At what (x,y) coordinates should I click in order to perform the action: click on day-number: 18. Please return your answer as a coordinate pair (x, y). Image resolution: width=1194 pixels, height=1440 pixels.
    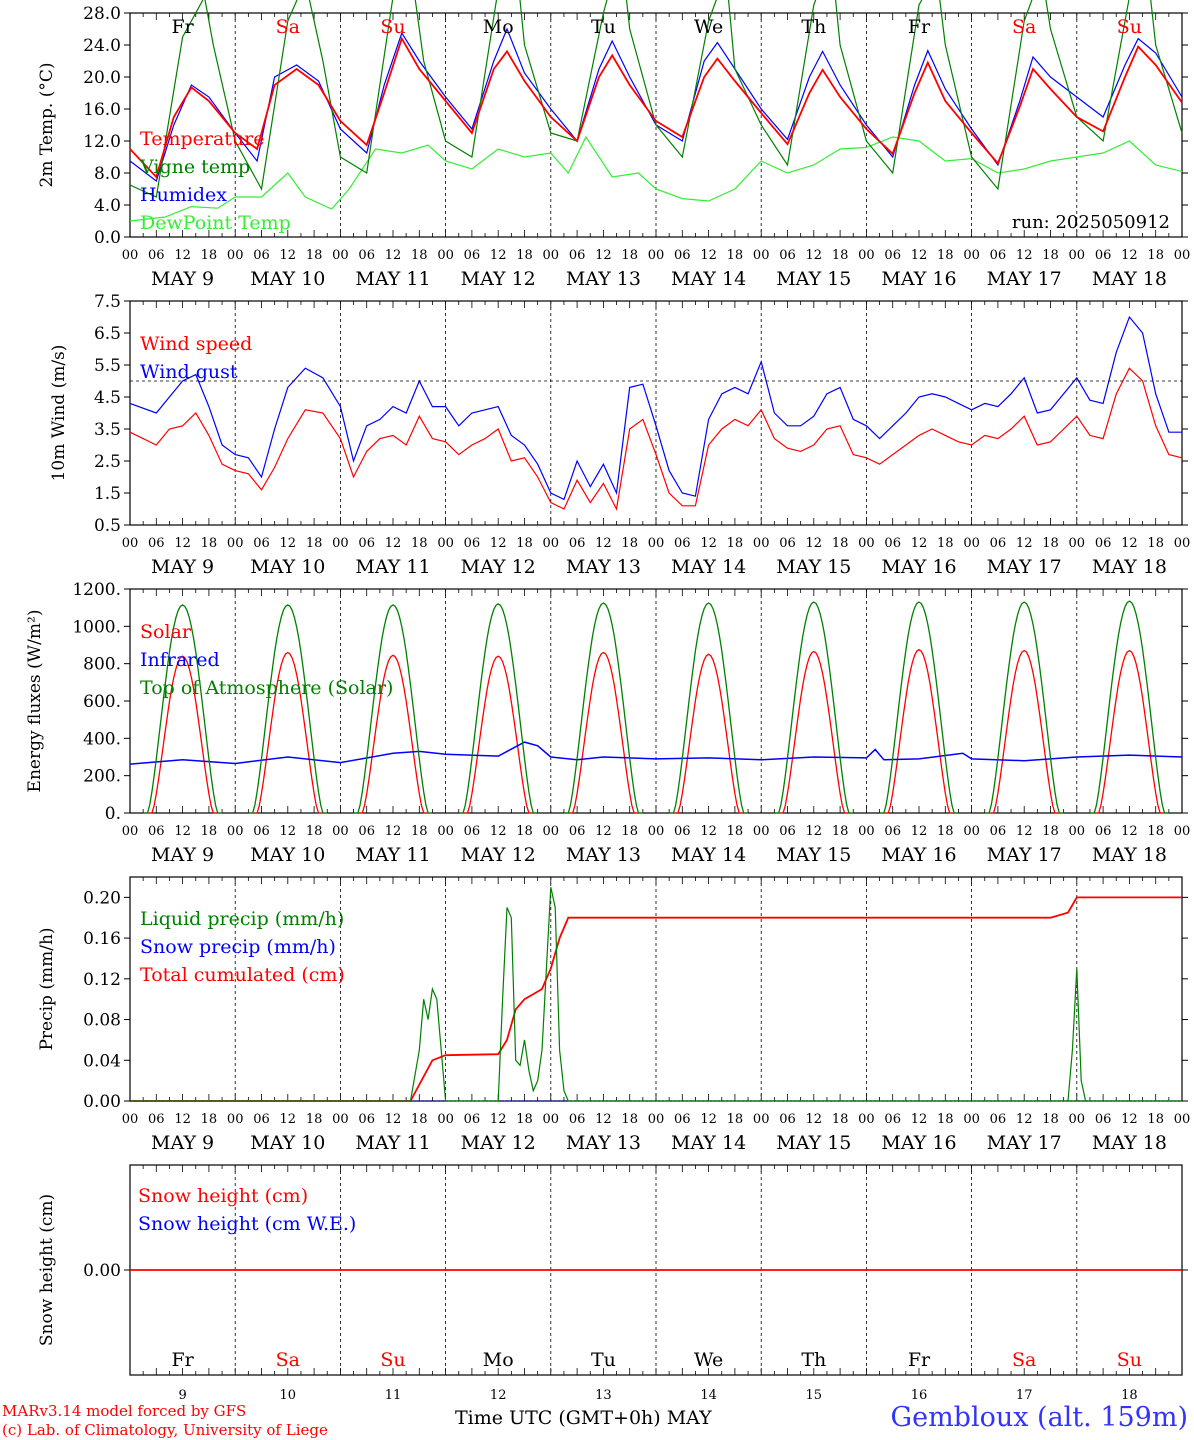
    Looking at the image, I should click on (1129, 1395).